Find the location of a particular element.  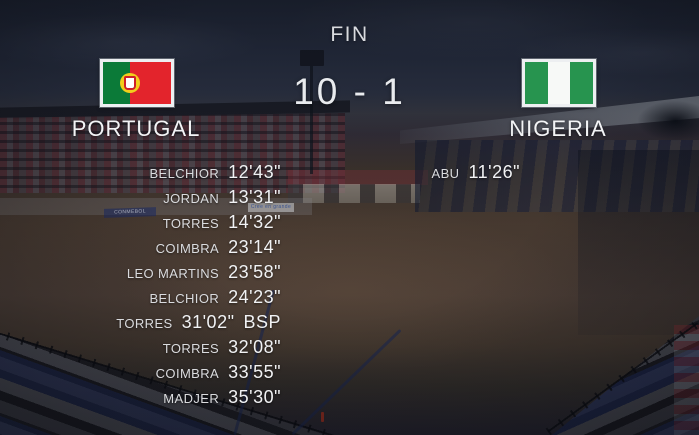

scorer-name: MADJER is located at coordinates (191, 398).